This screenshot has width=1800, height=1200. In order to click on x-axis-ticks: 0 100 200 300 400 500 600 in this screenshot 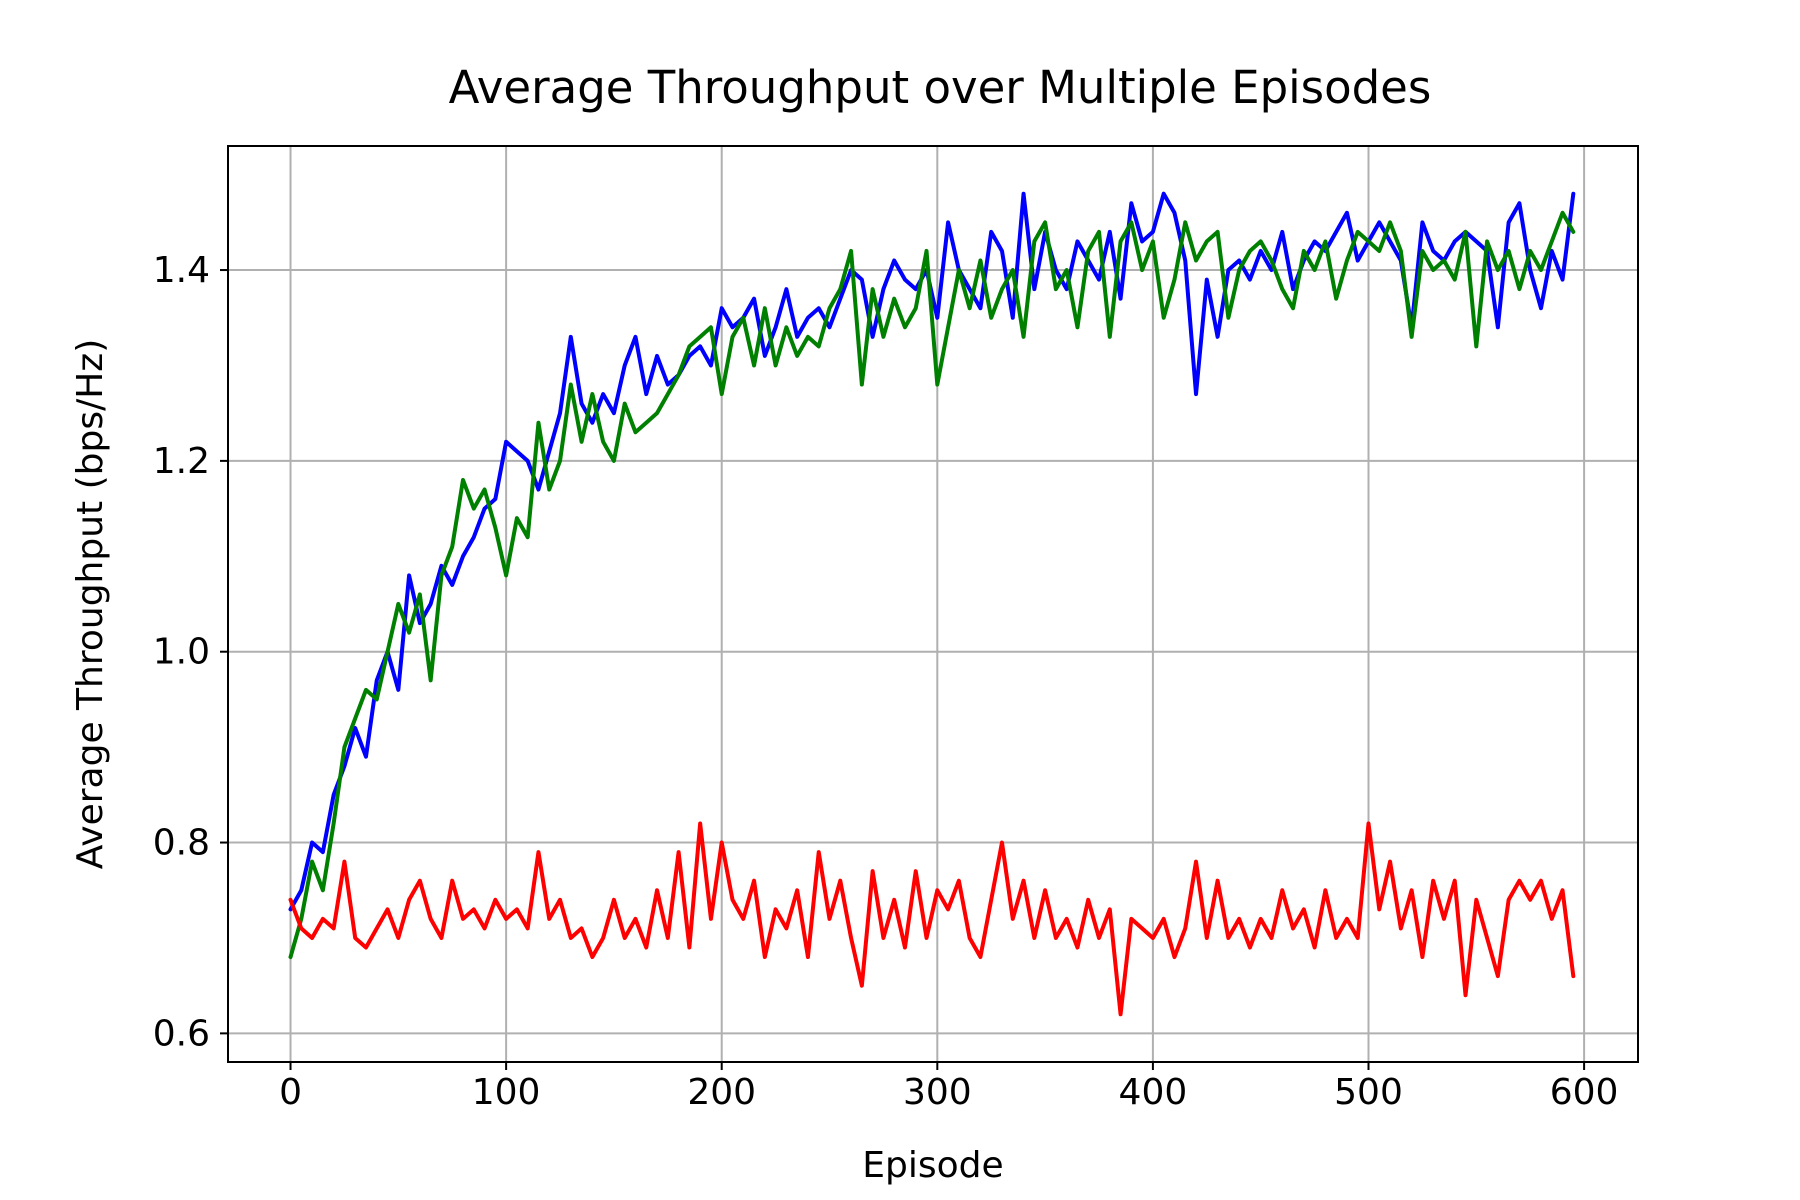, I will do `click(948, 1087)`.